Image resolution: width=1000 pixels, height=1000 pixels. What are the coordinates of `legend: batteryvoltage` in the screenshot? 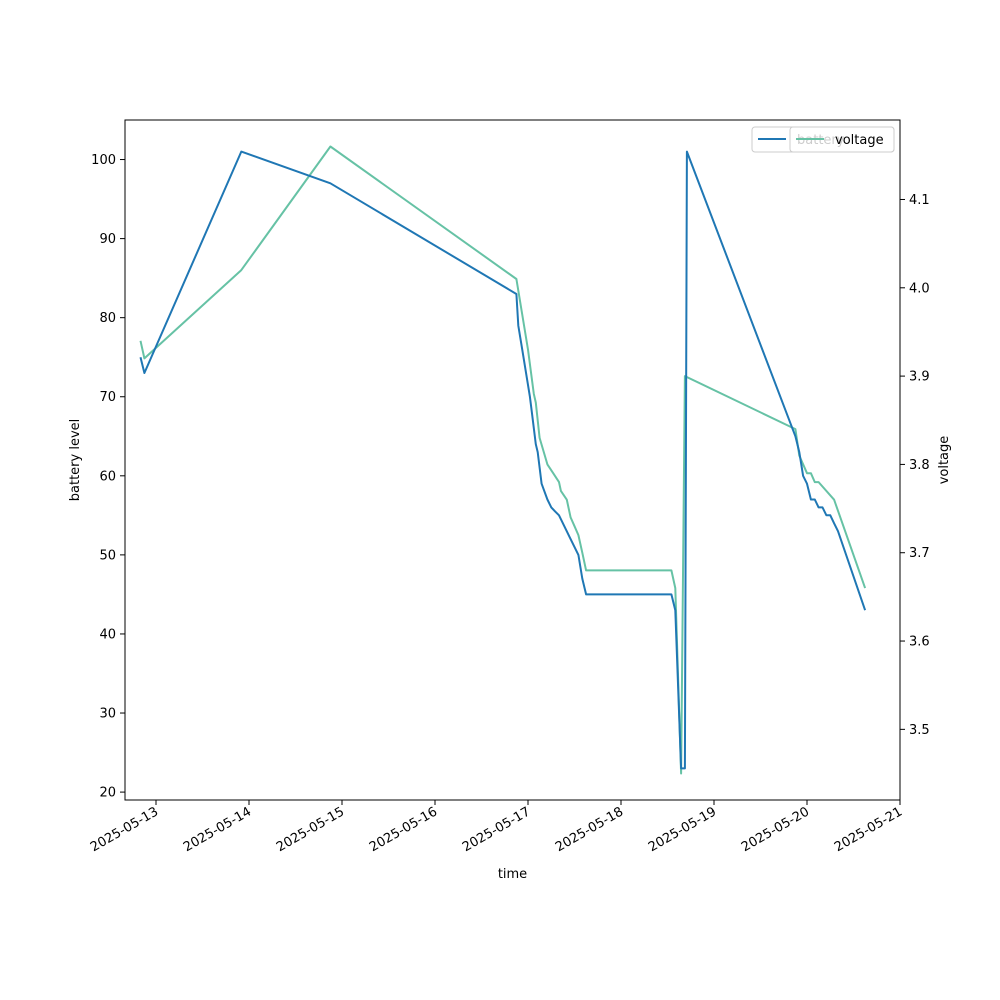 It's located at (823, 139).